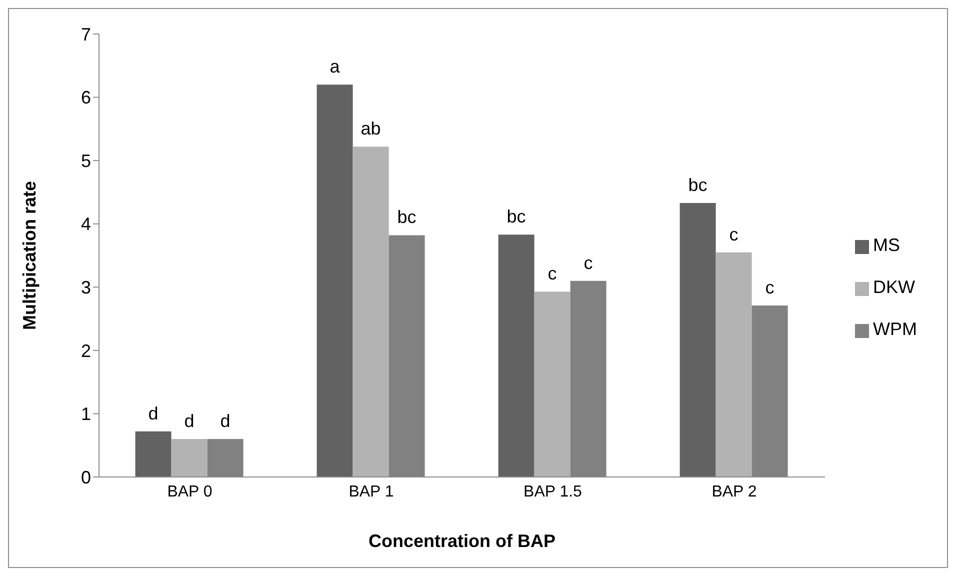 The width and height of the screenshot is (958, 579). I want to click on x-tick-label: BAP 0, so click(189, 491).